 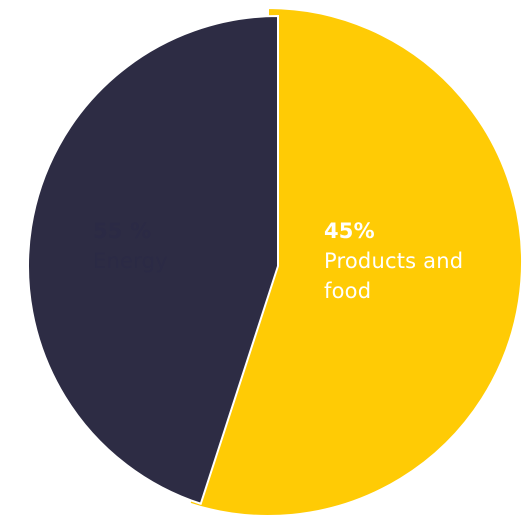 What do you see at coordinates (130, 261) in the screenshot?
I see `slice-name-energy: Energy` at bounding box center [130, 261].